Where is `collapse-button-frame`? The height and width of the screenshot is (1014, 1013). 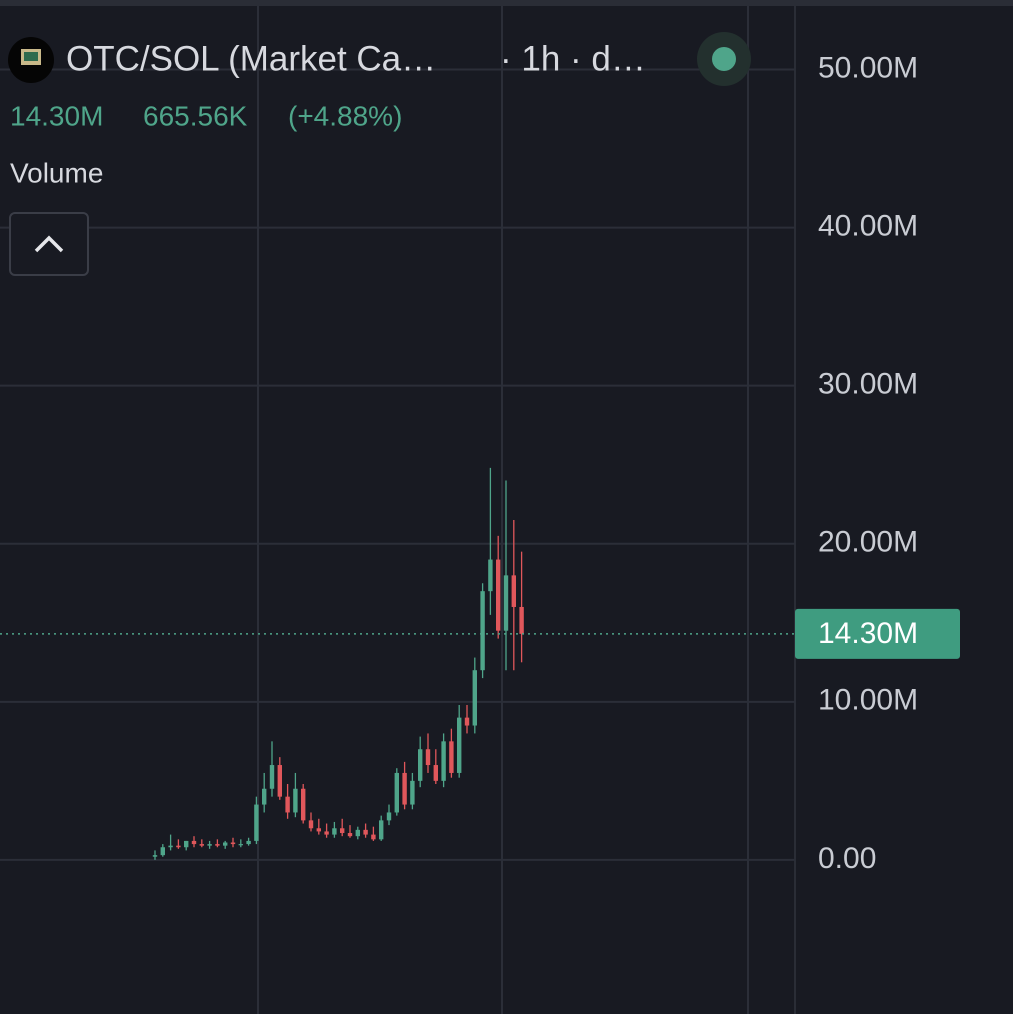 collapse-button-frame is located at coordinates (49, 244).